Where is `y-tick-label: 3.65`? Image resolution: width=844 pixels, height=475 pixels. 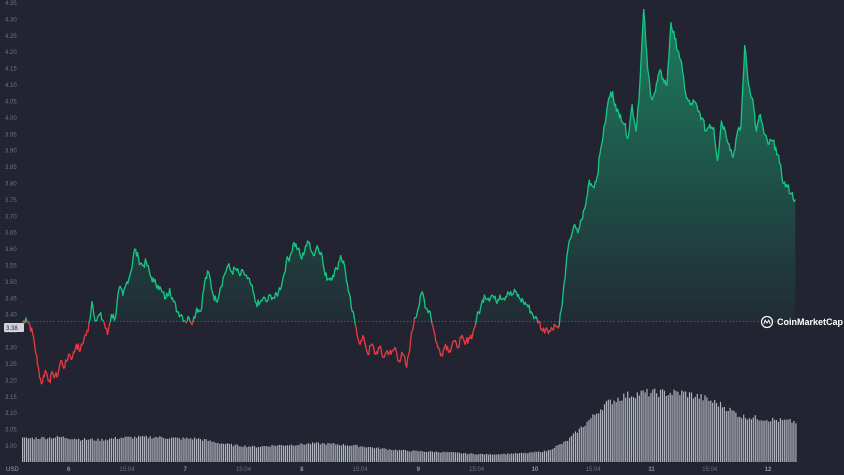 y-tick-label: 3.65 is located at coordinates (11, 234).